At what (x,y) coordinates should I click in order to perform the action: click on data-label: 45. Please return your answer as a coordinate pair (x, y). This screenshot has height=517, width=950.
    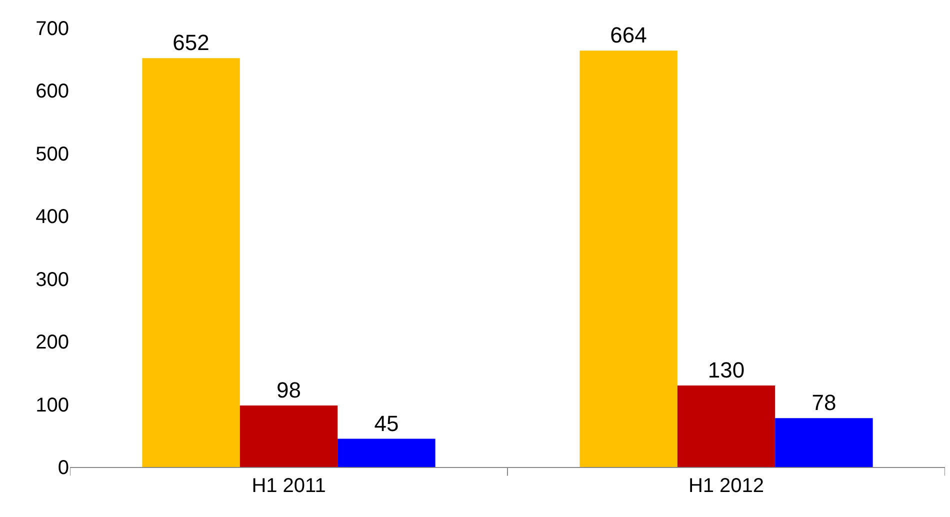
    Looking at the image, I should click on (386, 423).